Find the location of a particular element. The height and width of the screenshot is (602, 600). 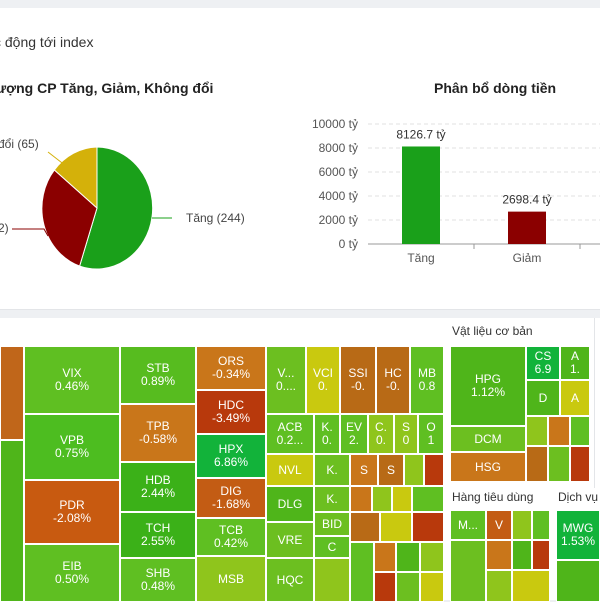

heatmap-tile-hsg: HSG is located at coordinates (488, 467).